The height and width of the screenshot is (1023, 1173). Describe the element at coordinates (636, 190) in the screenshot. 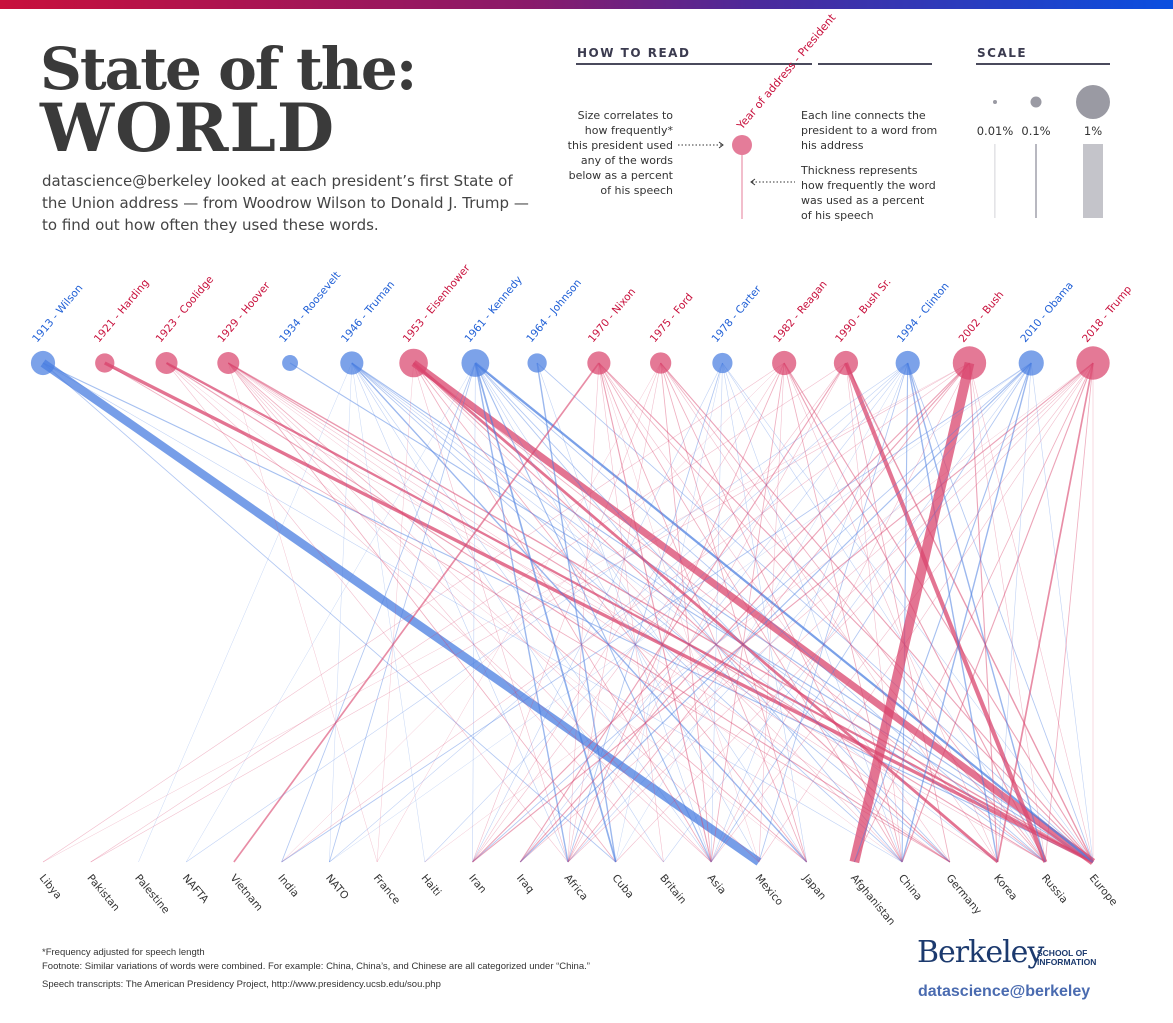

I see `size-note-line: of his speech` at that location.